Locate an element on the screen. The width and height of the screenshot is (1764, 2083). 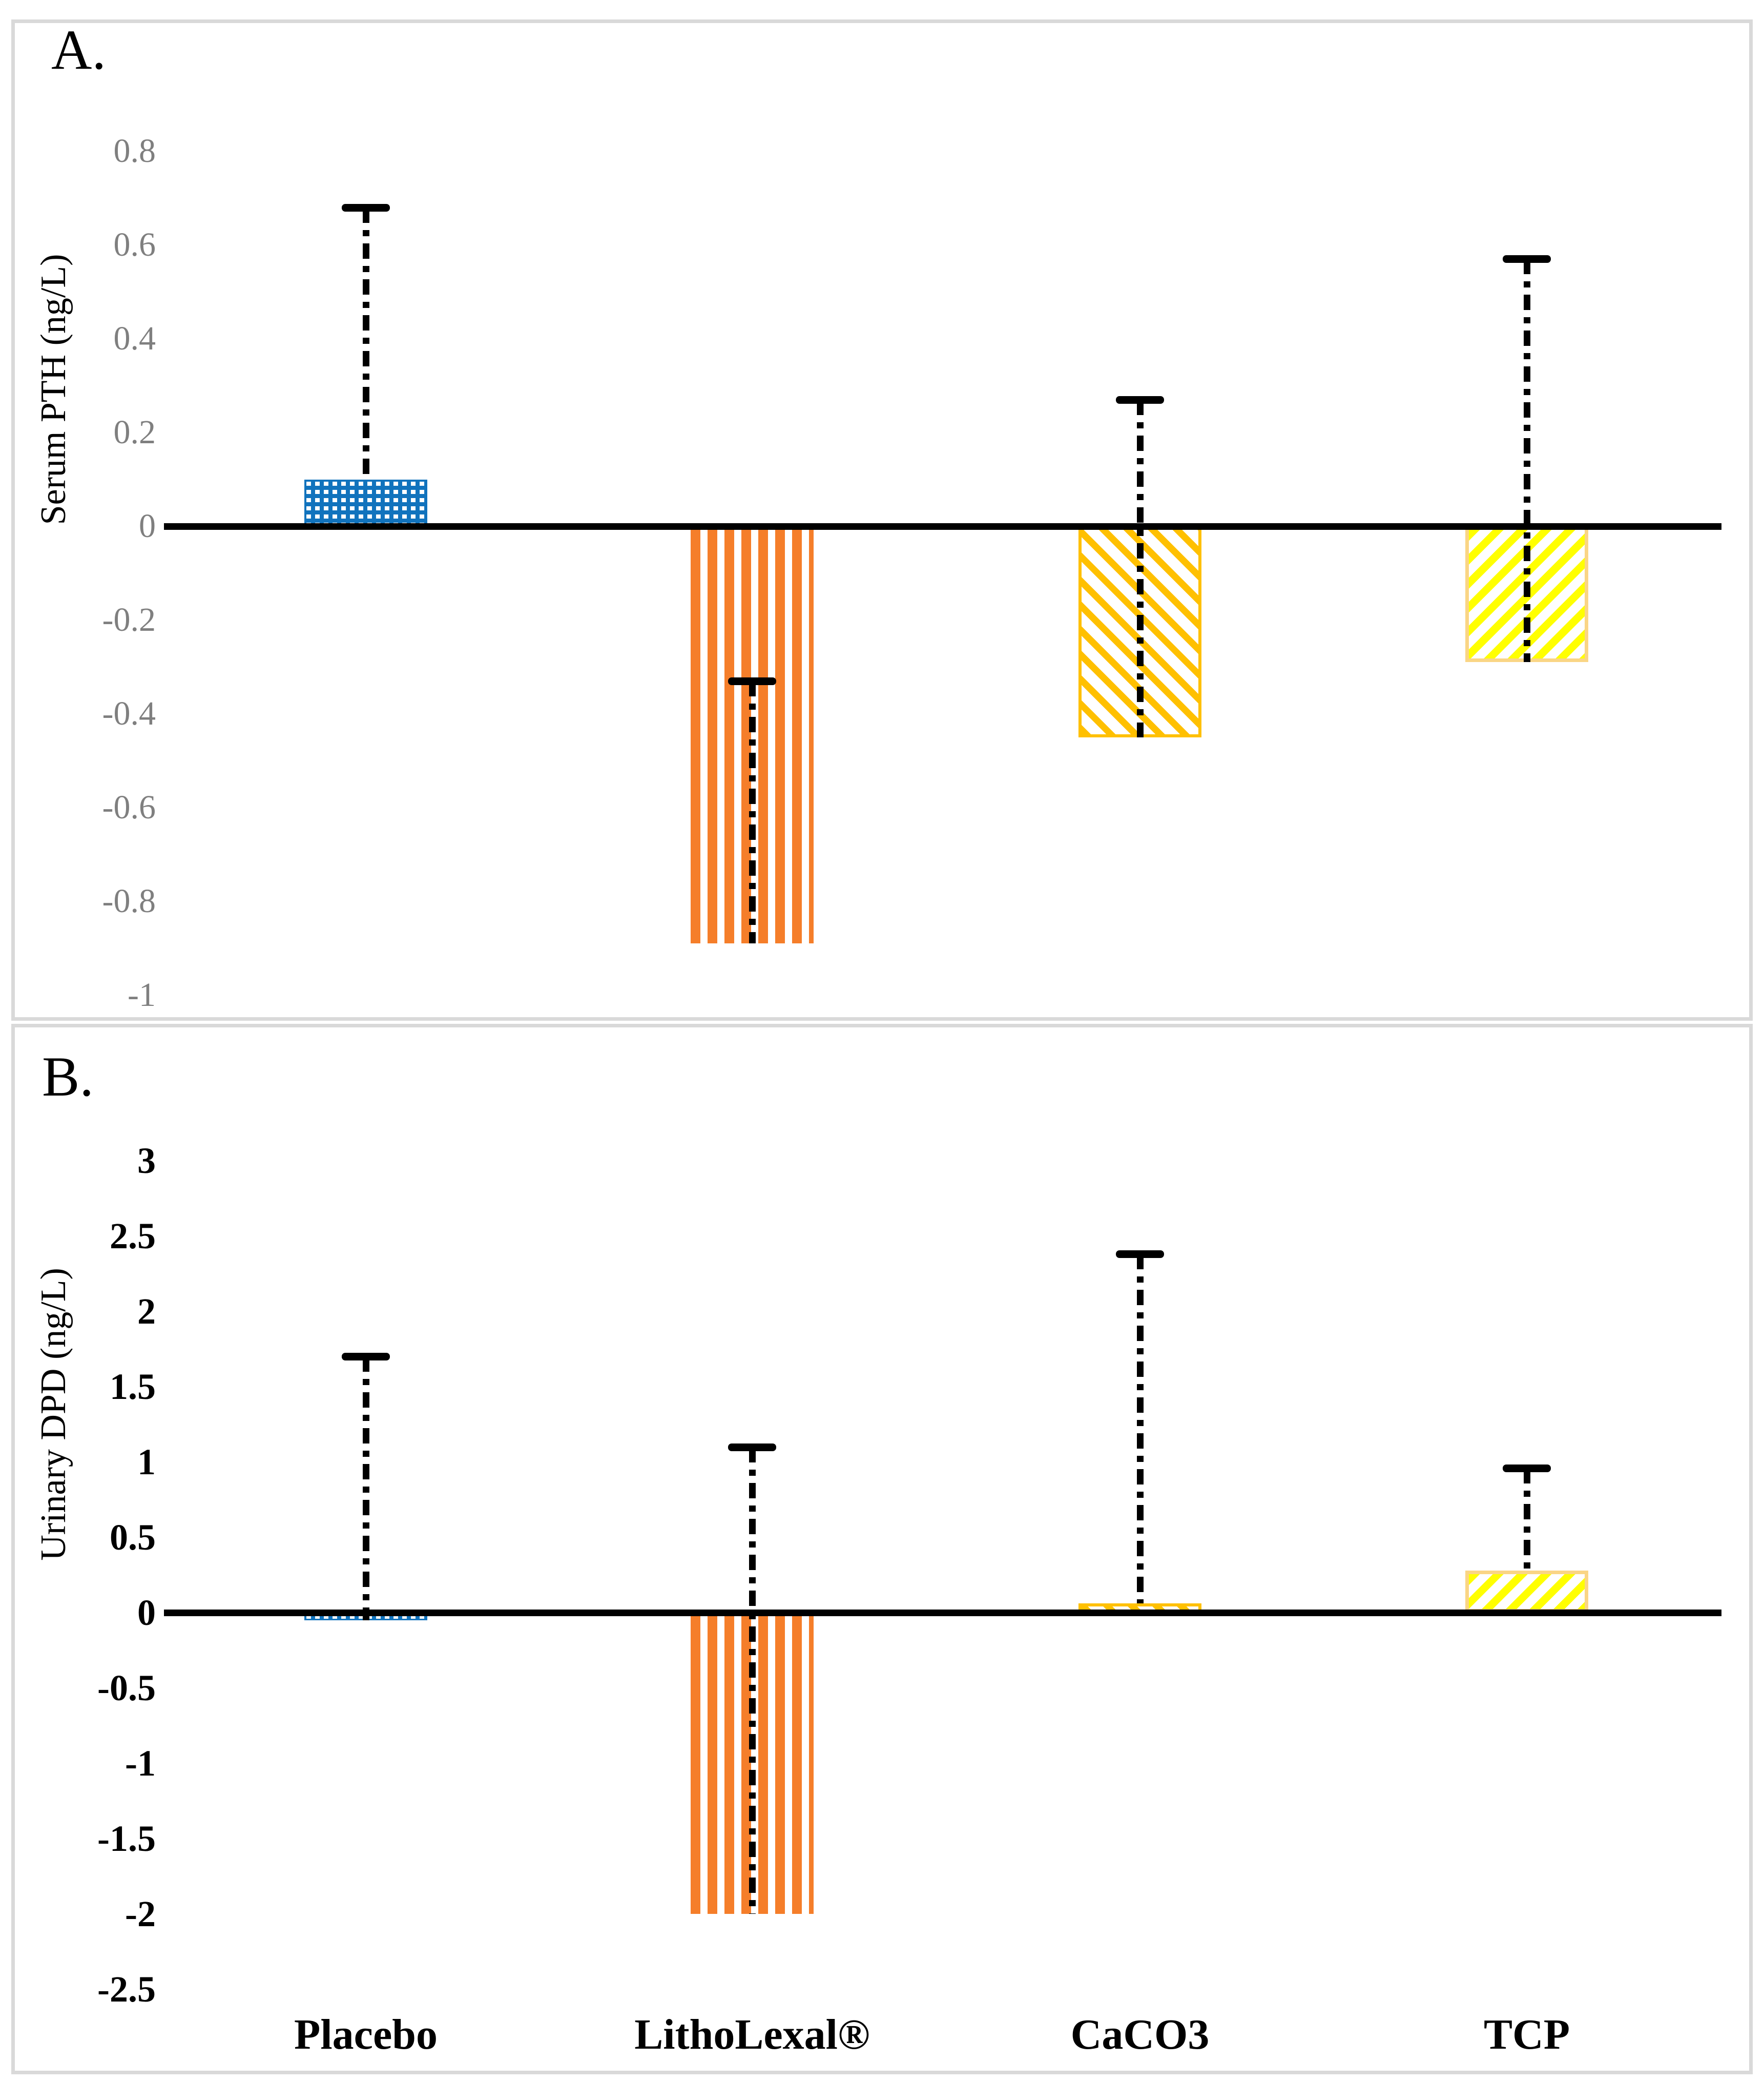
category-label-placebo: Placebo is located at coordinates (366, 2035).